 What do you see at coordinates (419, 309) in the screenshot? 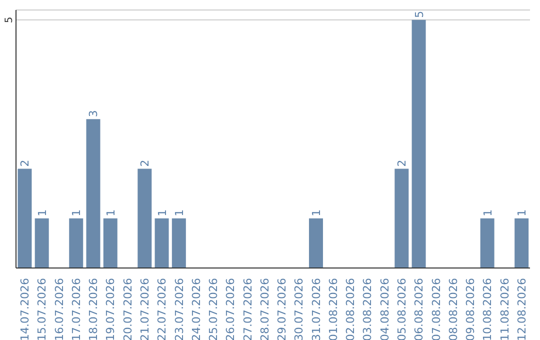
I see `x-tick-label: 06.08.2026` at bounding box center [419, 309].